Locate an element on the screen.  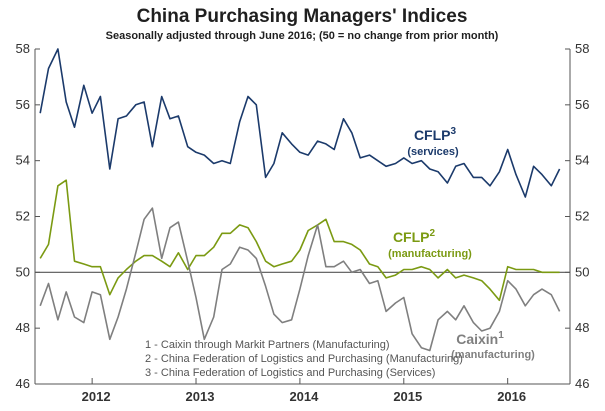
x-tick-label: 2014 is located at coordinates (304, 396).